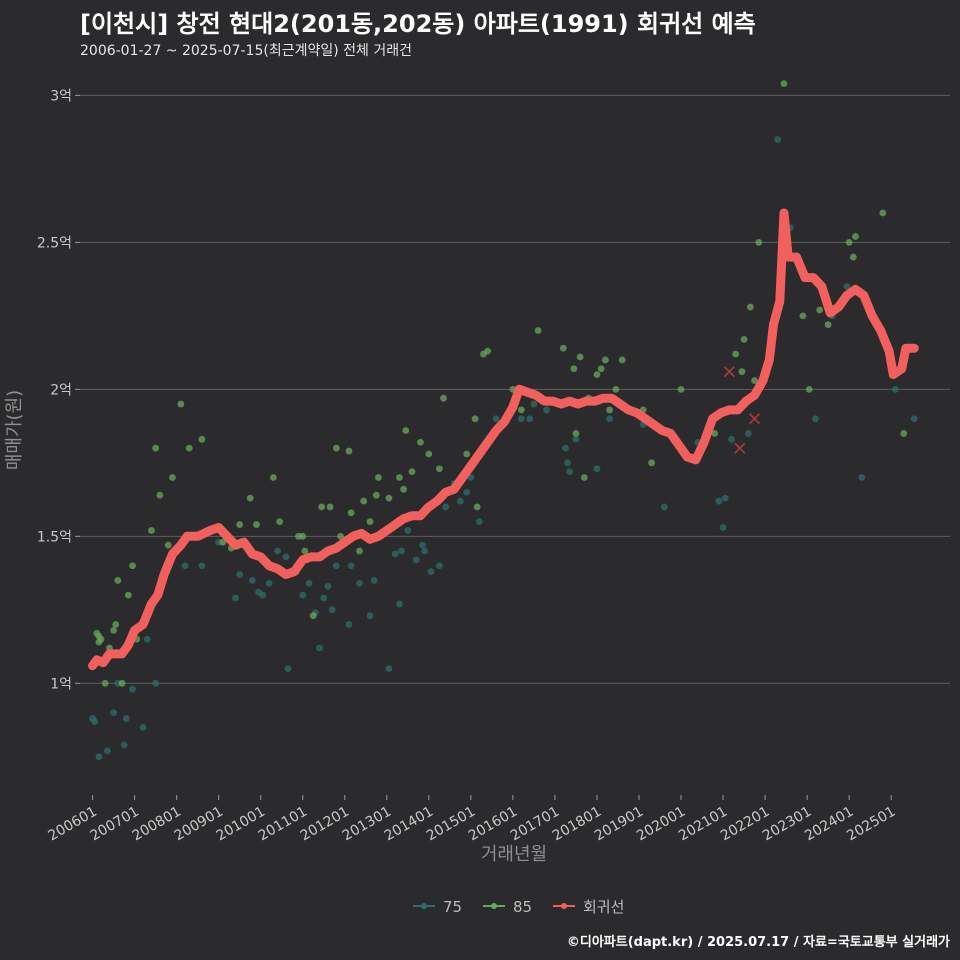  I want to click on legend-label: 85, so click(522, 907).